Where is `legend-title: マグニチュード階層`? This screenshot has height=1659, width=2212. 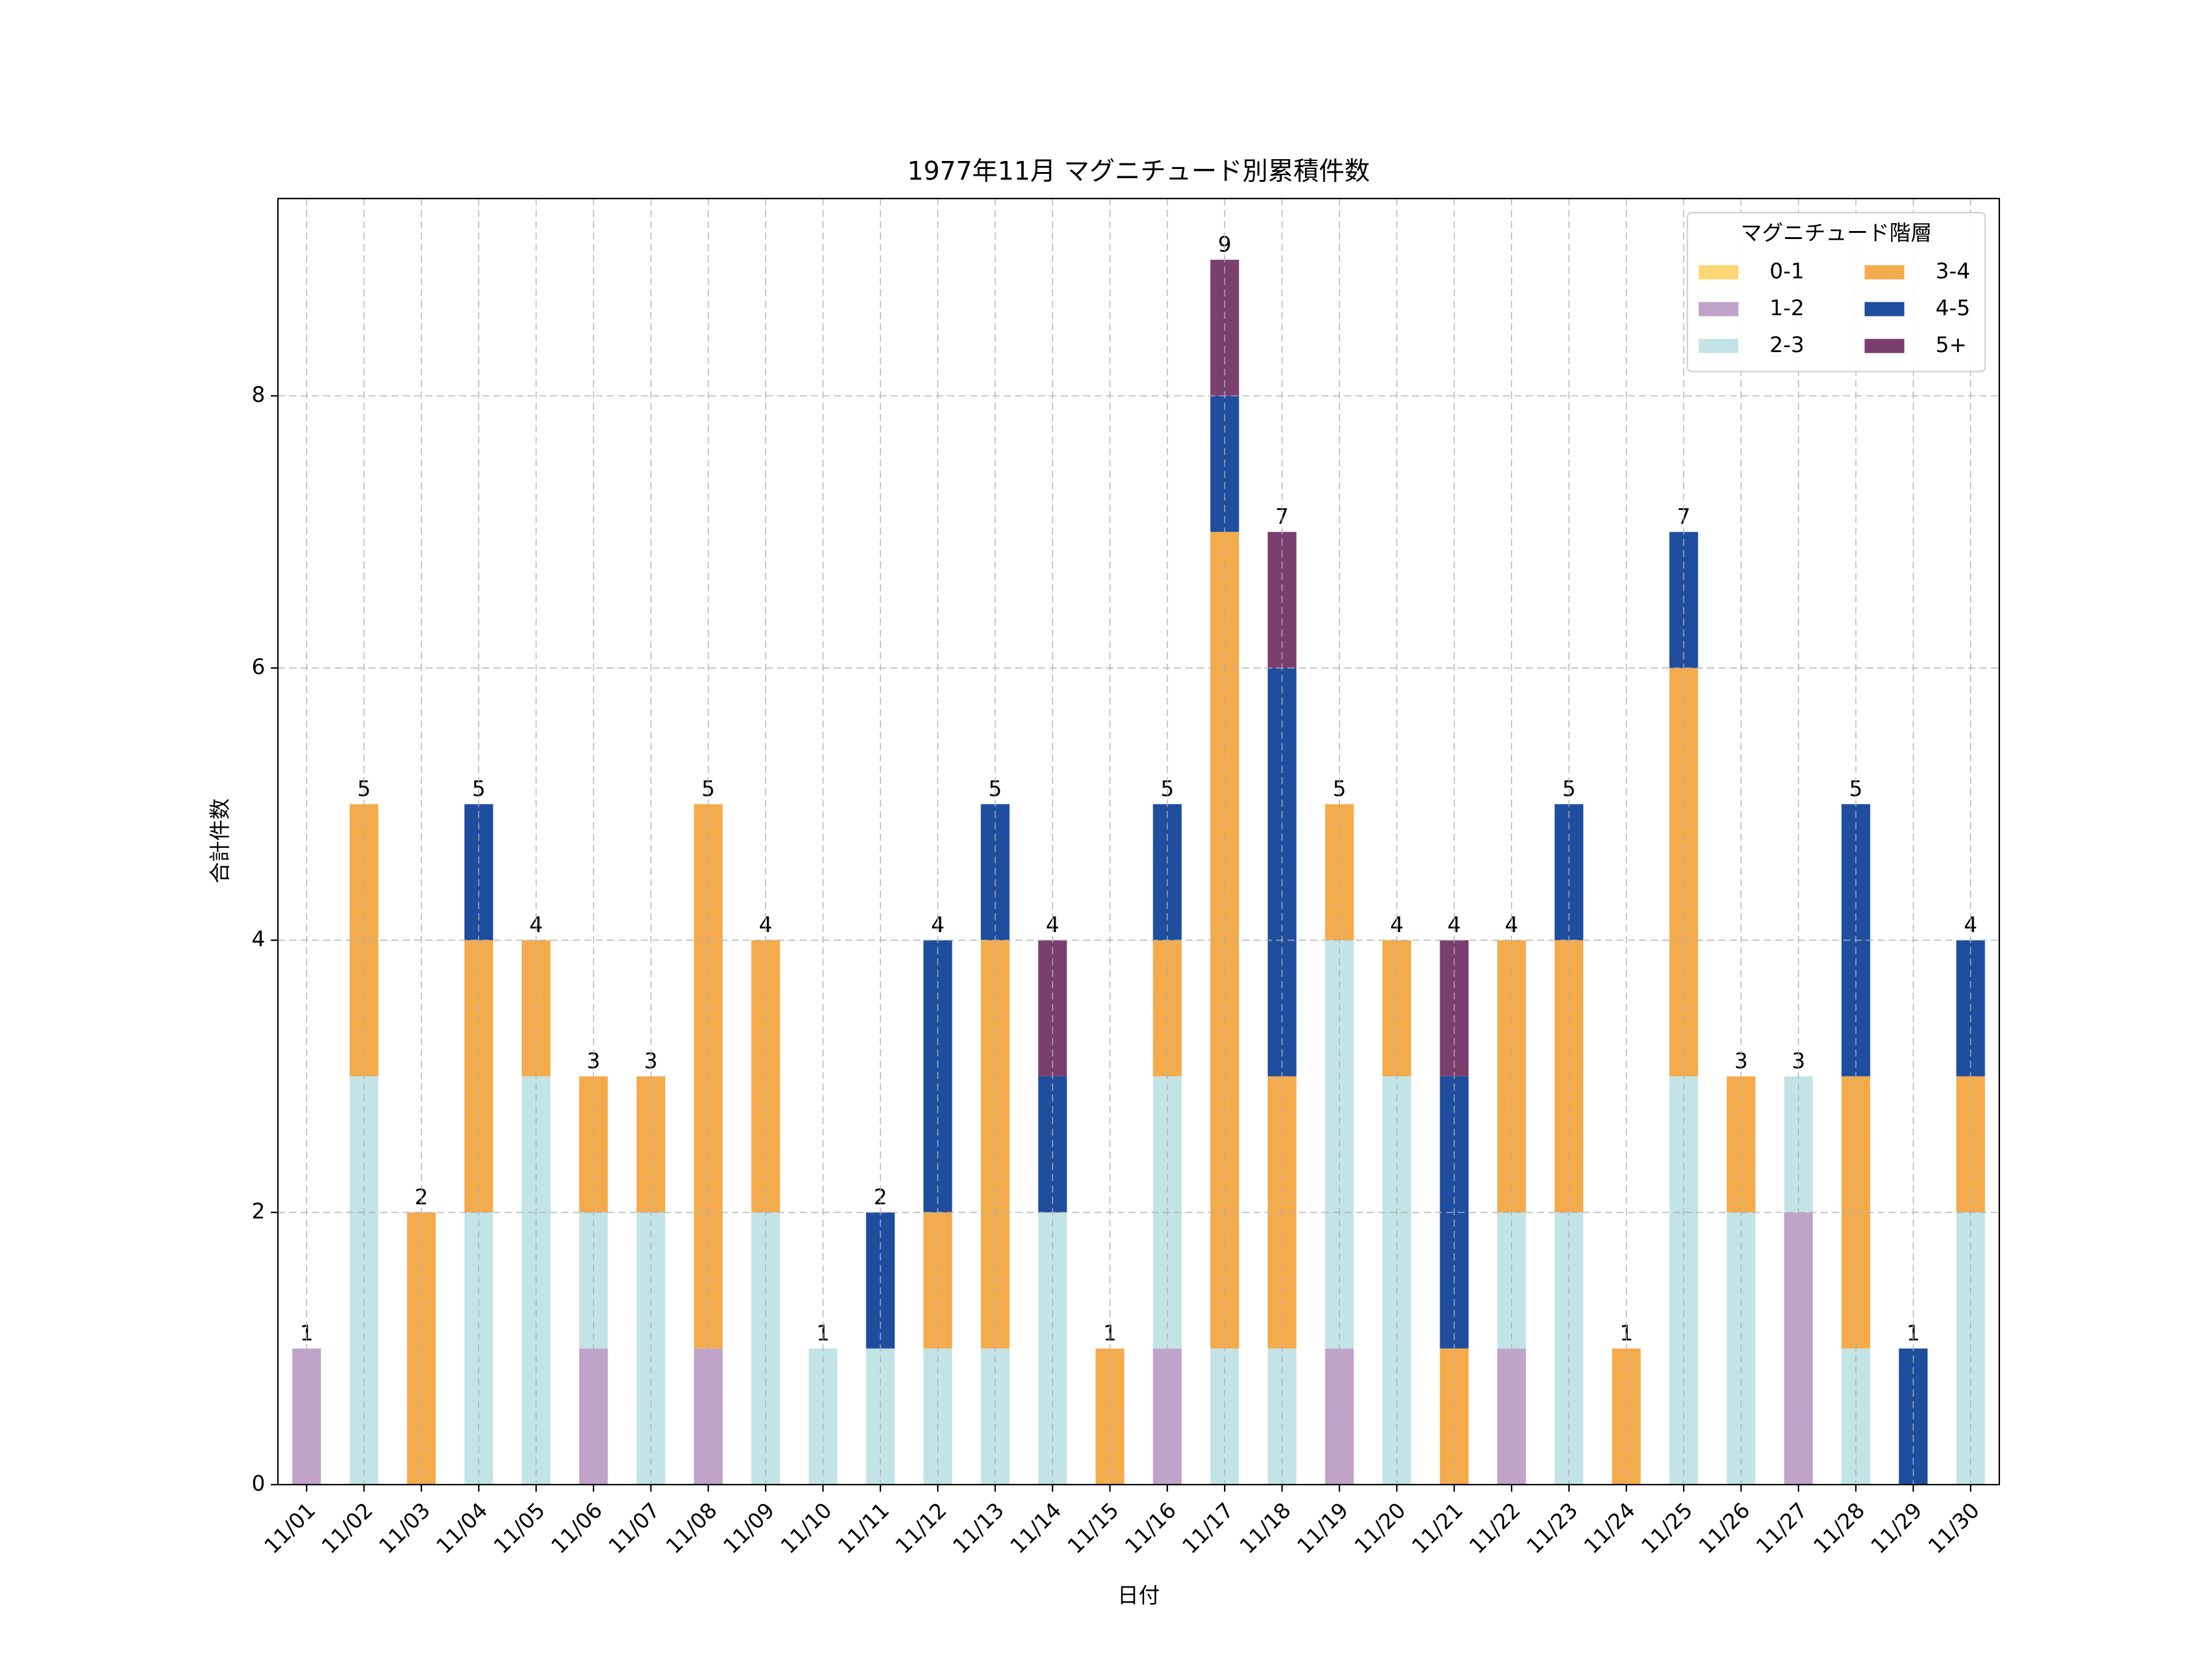 legend-title: マグニチュード階層 is located at coordinates (1836, 233).